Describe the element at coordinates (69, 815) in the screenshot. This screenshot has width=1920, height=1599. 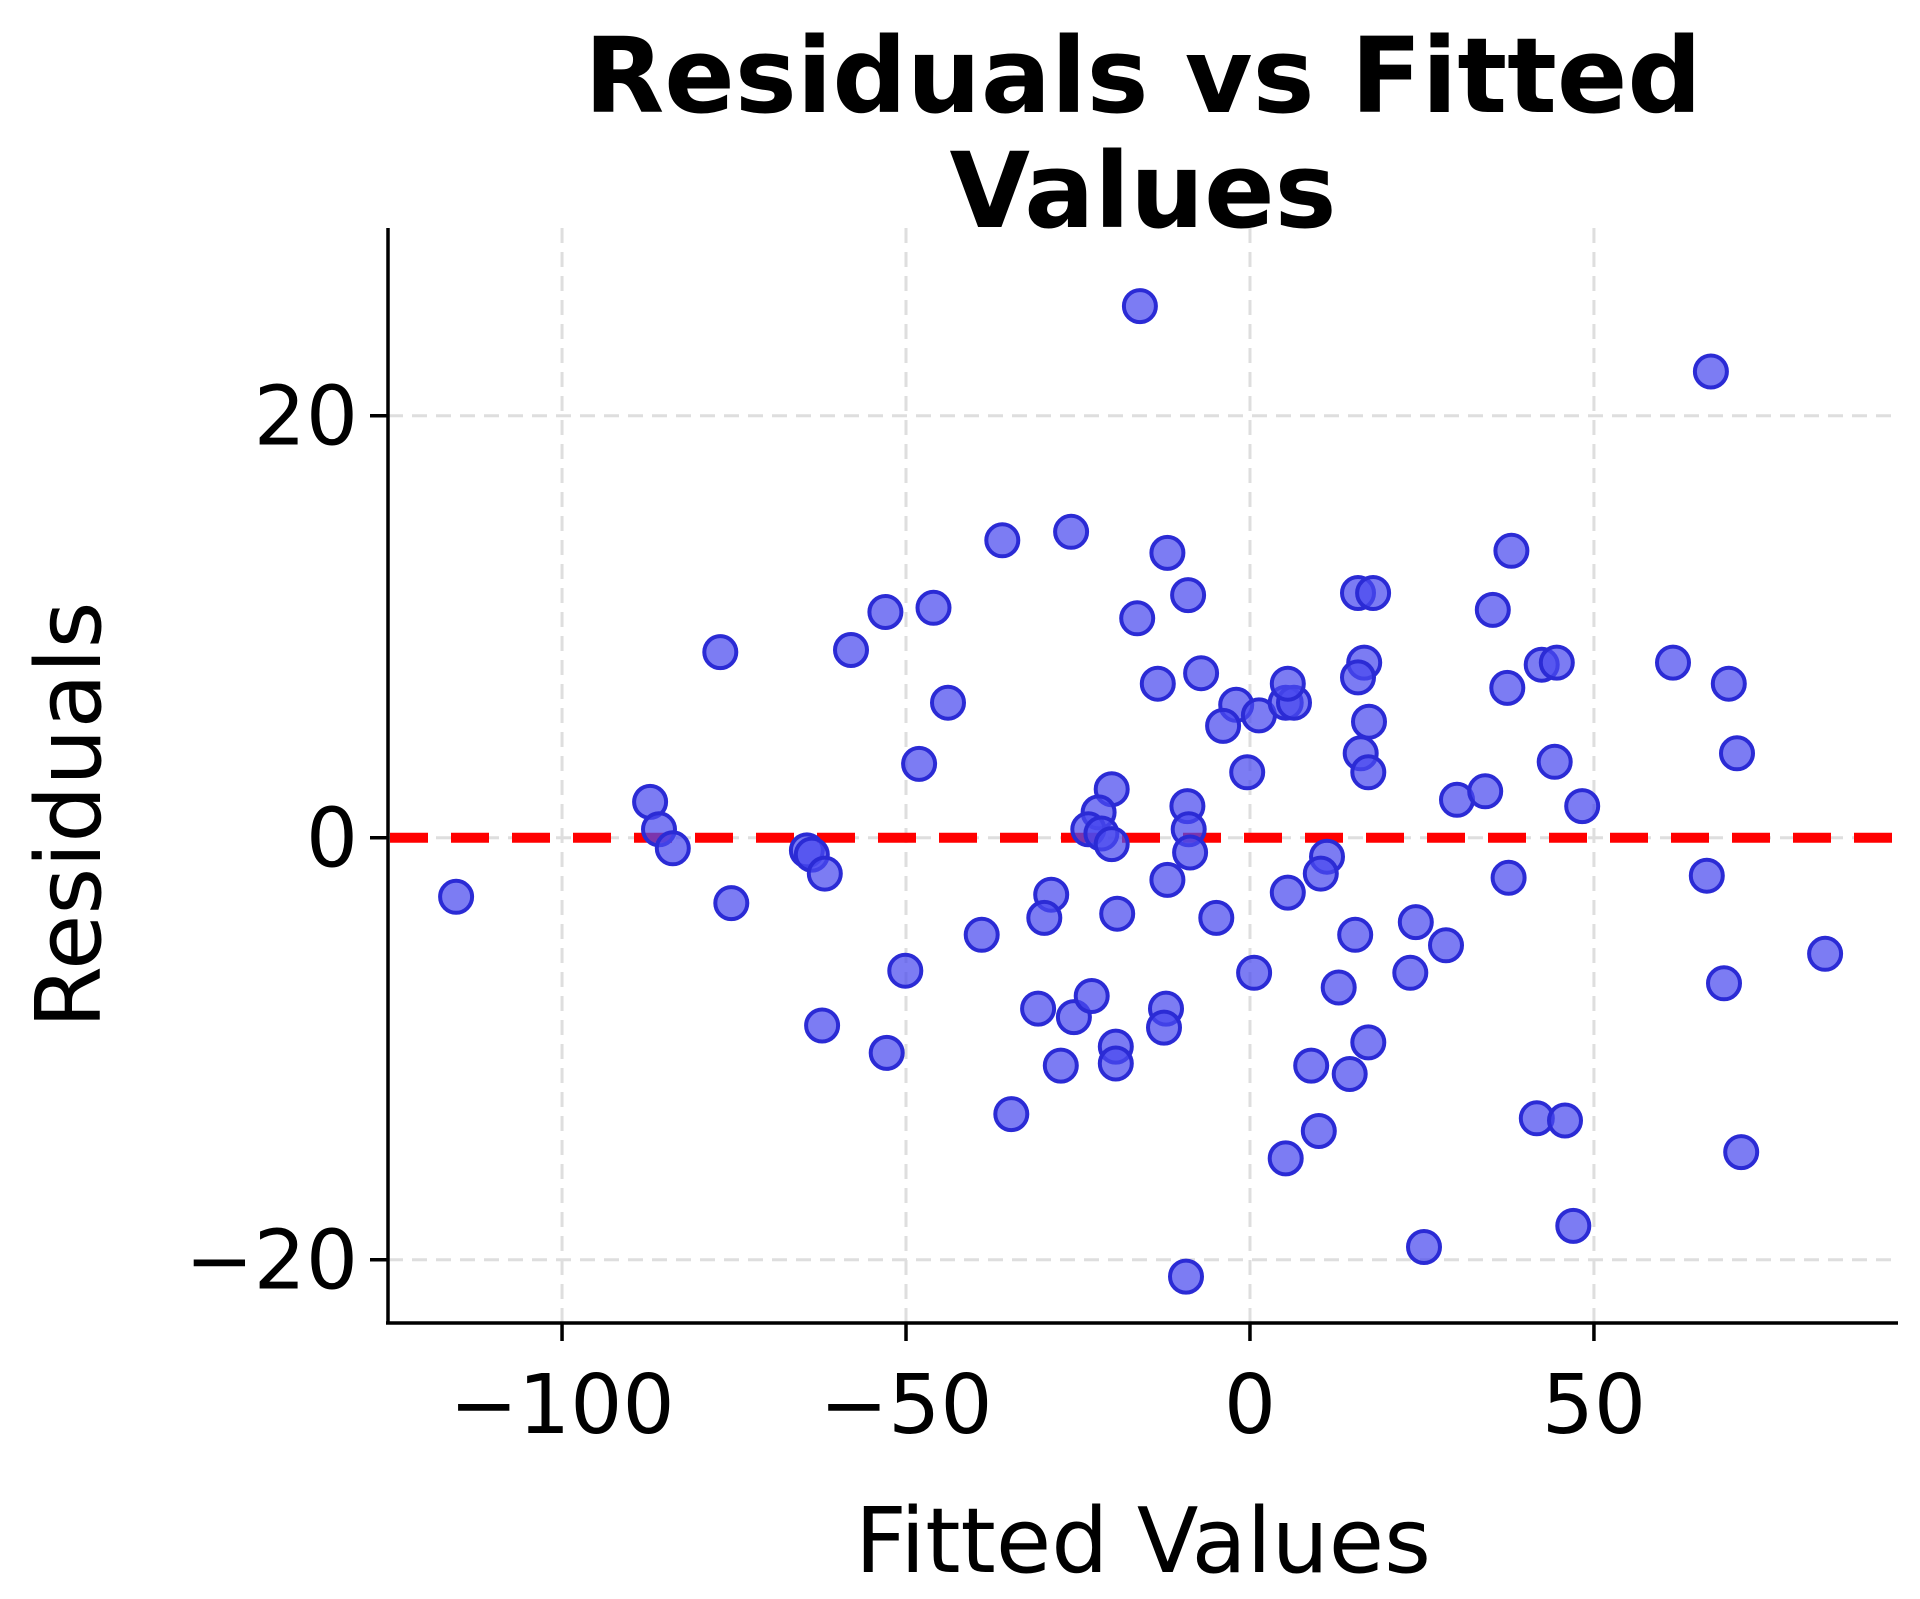
I see `y-axis-label: Residuals` at that location.